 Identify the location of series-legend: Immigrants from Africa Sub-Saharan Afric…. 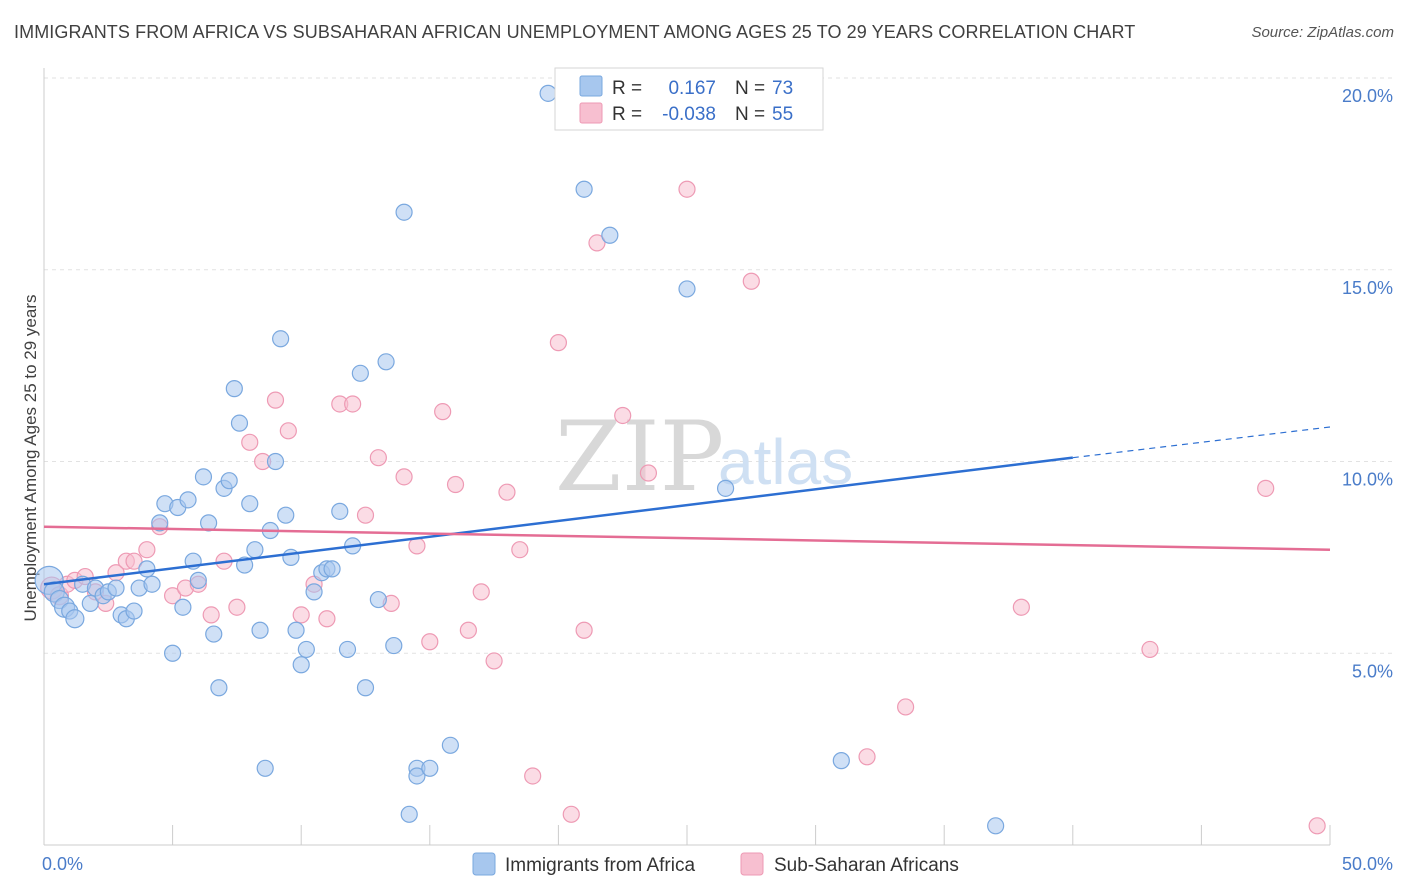
(715, 864).